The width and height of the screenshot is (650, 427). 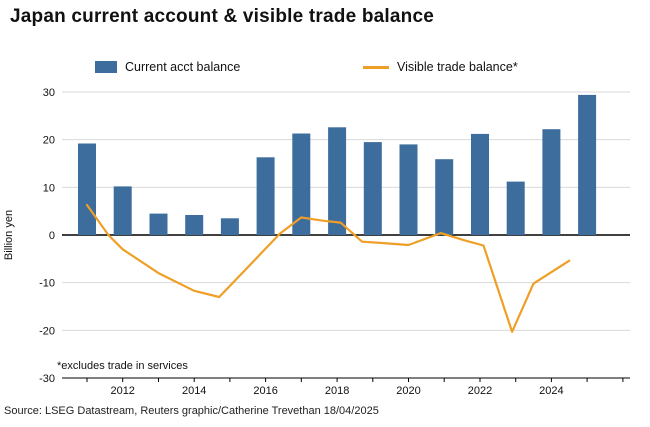 What do you see at coordinates (49, 141) in the screenshot?
I see `y-tick-label: 20` at bounding box center [49, 141].